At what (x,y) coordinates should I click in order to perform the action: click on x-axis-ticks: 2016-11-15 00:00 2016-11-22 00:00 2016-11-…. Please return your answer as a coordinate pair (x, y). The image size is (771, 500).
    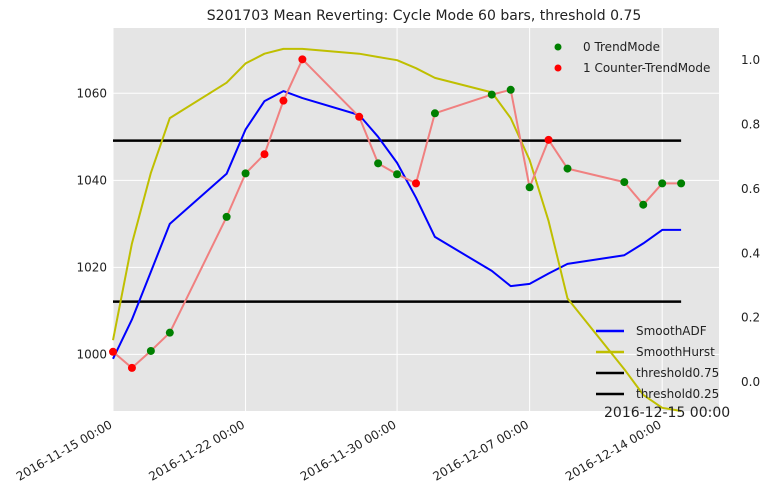
    Looking at the image, I should click on (339, 450).